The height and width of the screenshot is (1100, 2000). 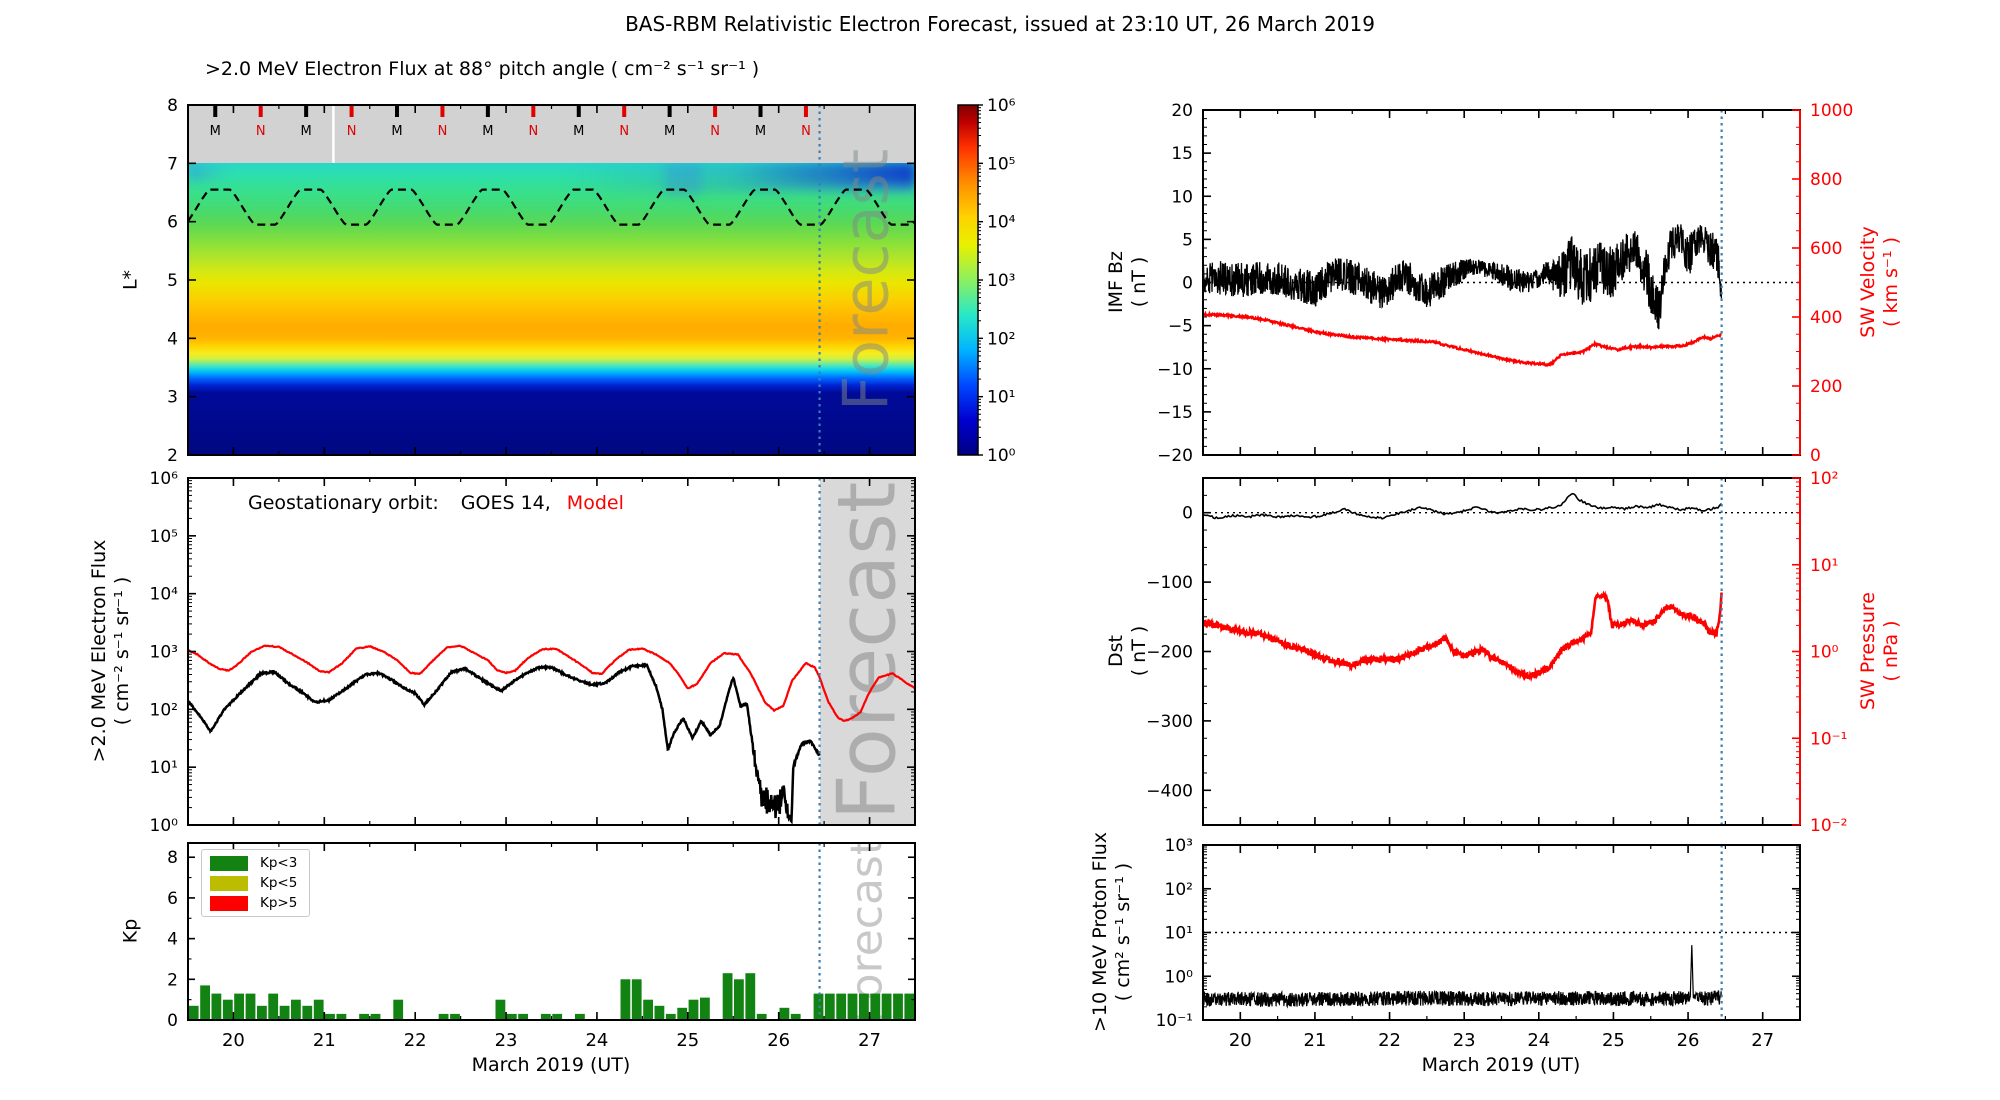 I want to click on dst-ylabel-line2: ( nT ), so click(x=1139, y=651).